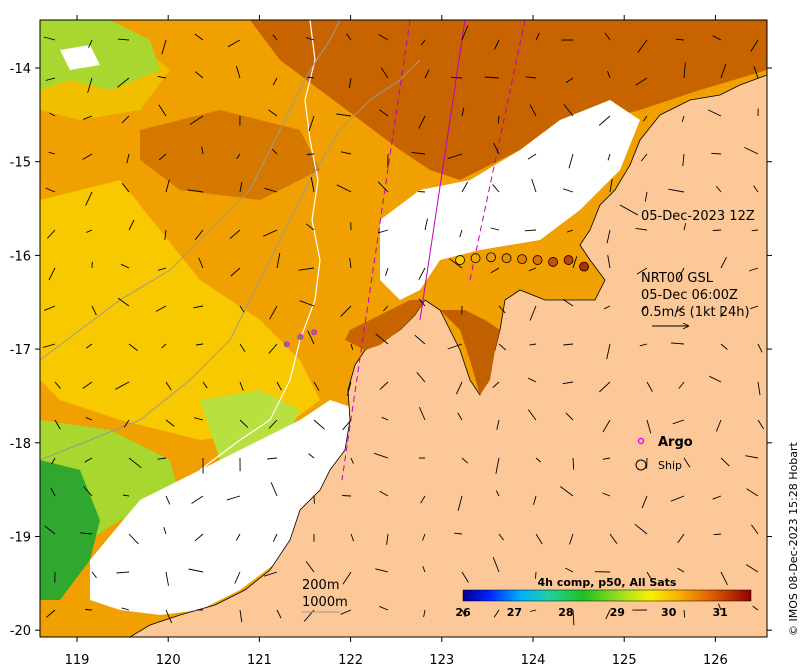 The height and width of the screenshot is (672, 810). Describe the element at coordinates (533, 660) in the screenshot. I see `x-tick-label: 124` at that location.